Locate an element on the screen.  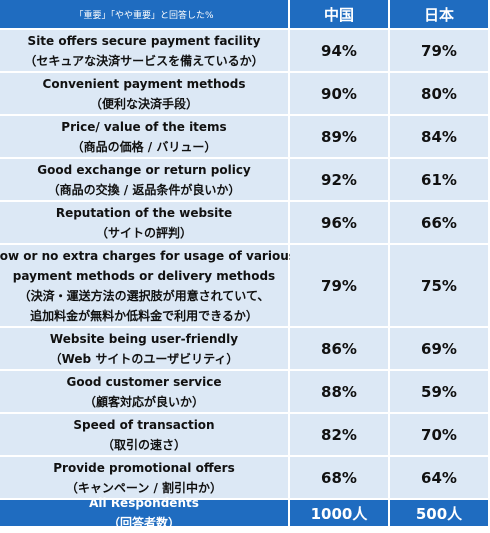
header-text: 日本 is located at coordinates (438, 14).